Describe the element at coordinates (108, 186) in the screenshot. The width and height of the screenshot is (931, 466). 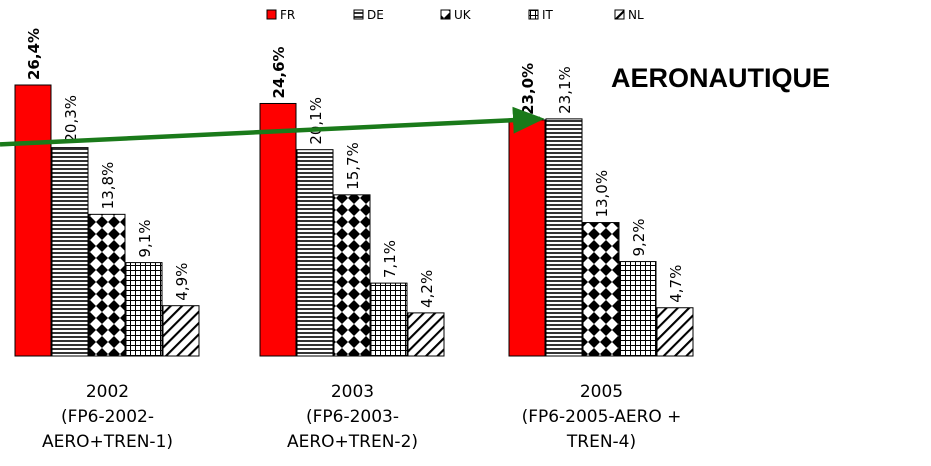
I see `bar-label-uk-0: 13,8%` at that location.